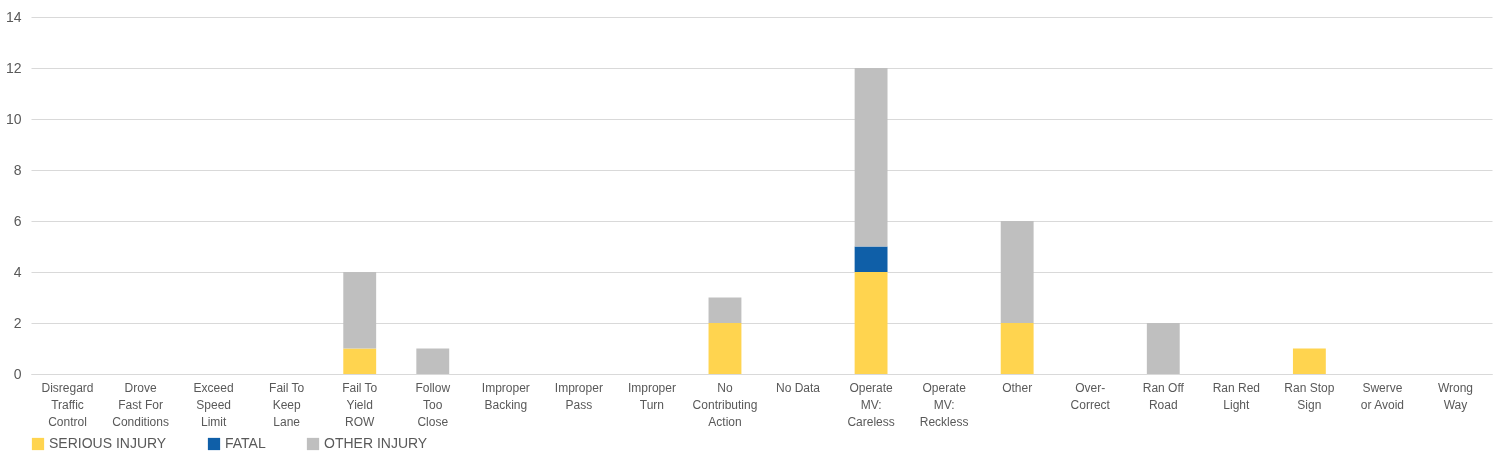  Describe the element at coordinates (871, 404) in the screenshot. I see `x-tick-label: Operate MV: Careless` at that location.